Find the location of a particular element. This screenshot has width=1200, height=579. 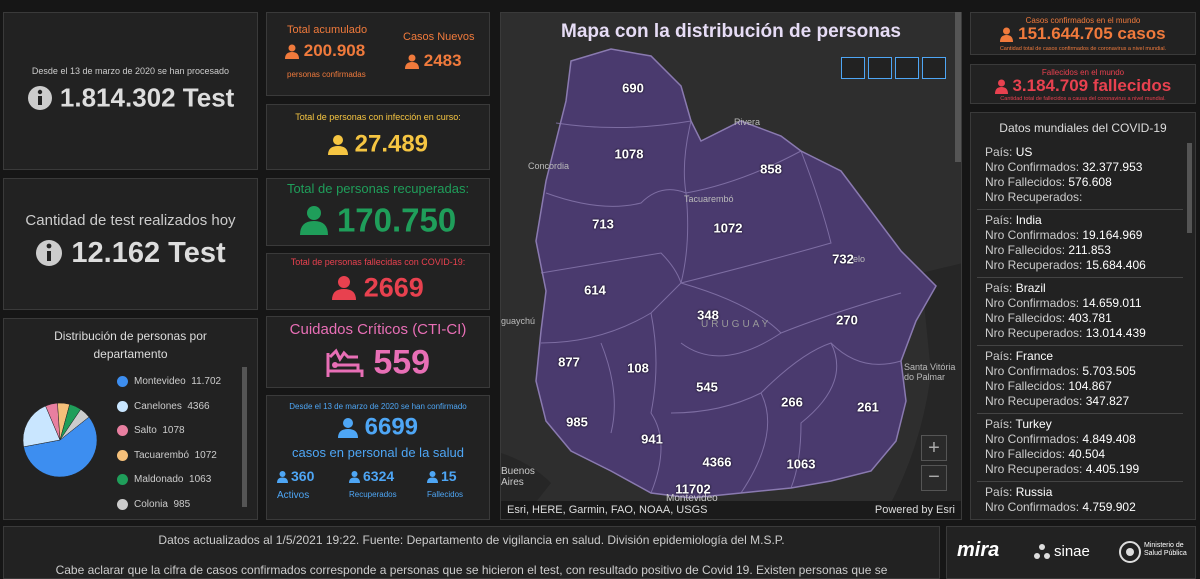

place-label: Tacuarembó is located at coordinates (709, 199).